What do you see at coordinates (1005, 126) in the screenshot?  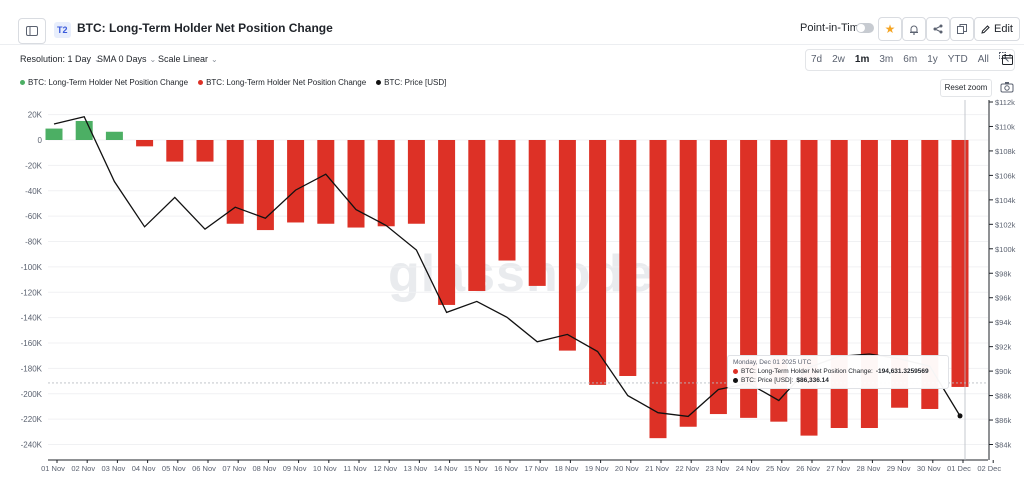 I see `y-right-tick-label: $110k` at bounding box center [1005, 126].